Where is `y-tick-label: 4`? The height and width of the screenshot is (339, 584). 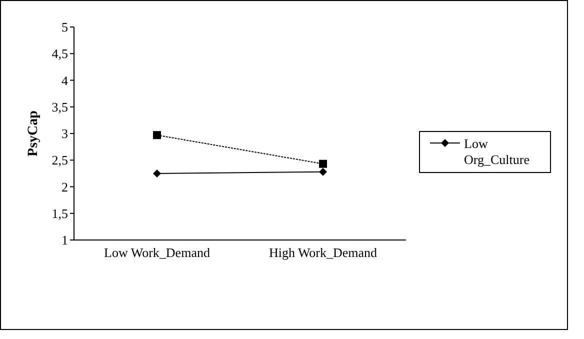
y-tick-label: 4 is located at coordinates (65, 80).